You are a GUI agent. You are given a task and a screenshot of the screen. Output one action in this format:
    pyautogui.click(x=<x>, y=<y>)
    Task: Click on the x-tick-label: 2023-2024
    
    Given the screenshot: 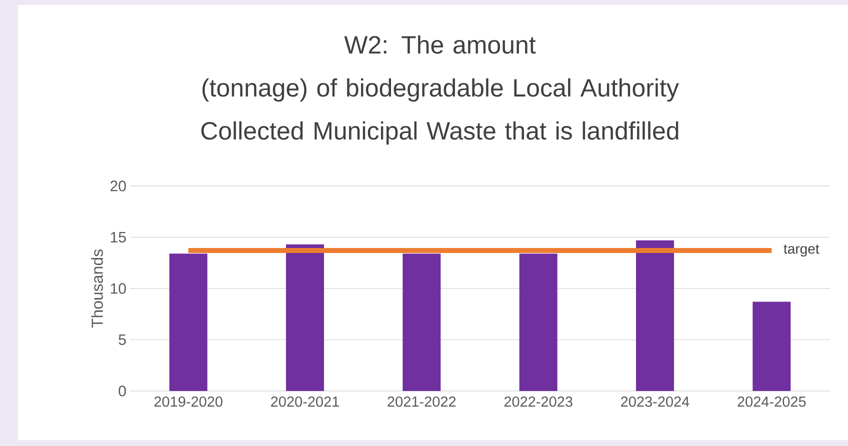 What is the action you would take?
    pyautogui.click(x=655, y=401)
    